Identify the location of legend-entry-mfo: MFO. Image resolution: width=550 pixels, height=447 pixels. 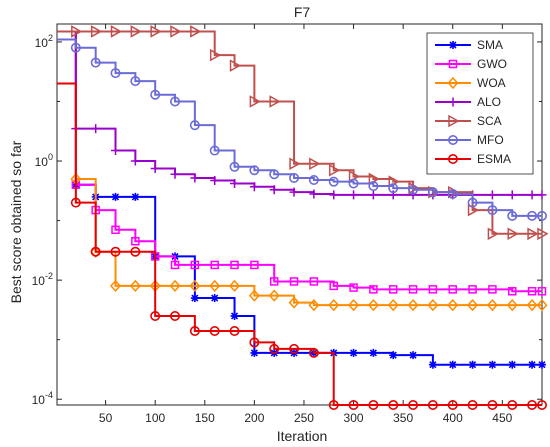
(469, 140).